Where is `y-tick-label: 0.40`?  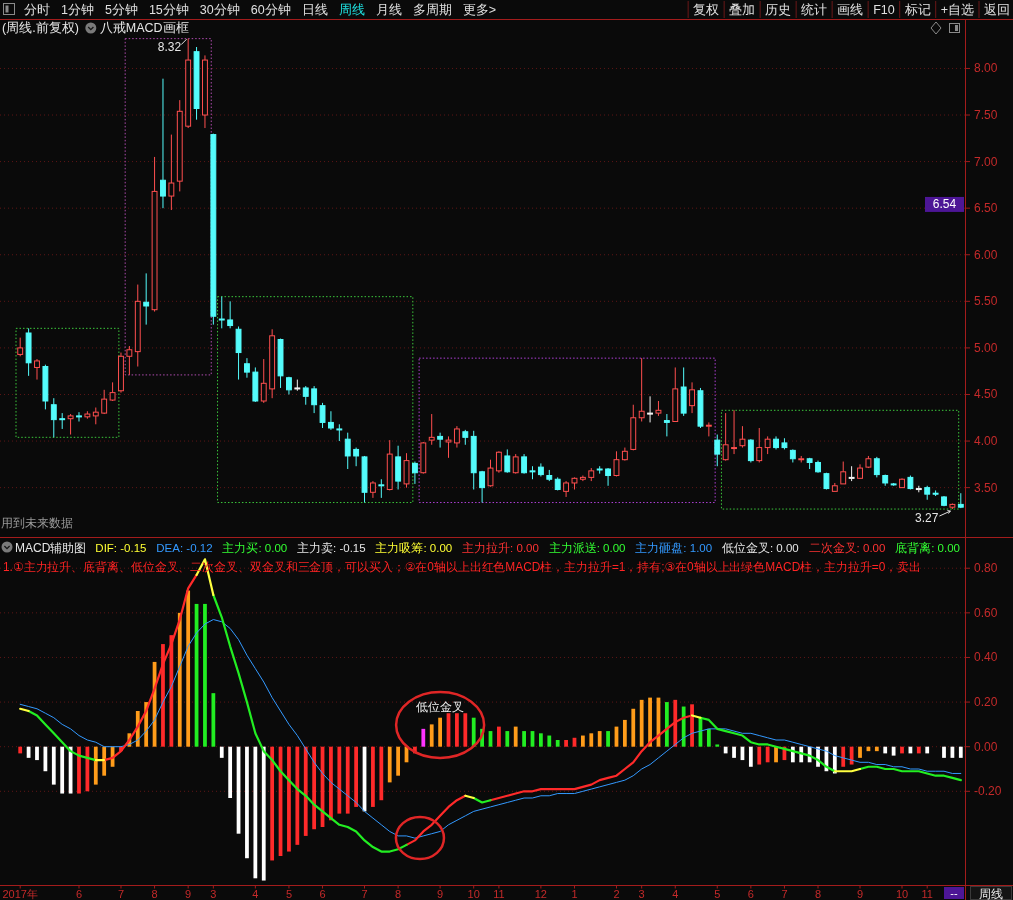
y-tick-label: 0.40 is located at coordinates (986, 657).